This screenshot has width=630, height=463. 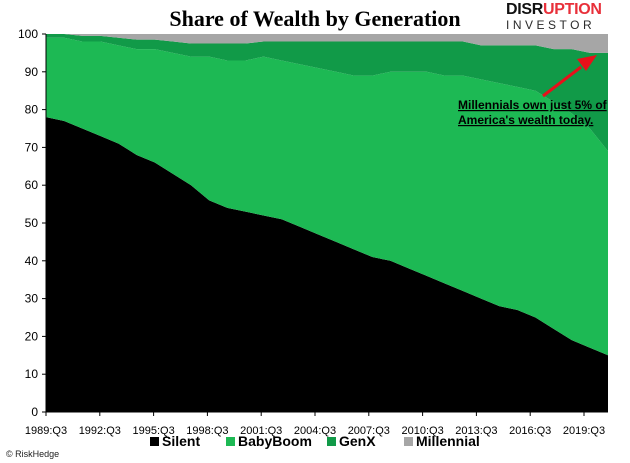 What do you see at coordinates (331, 441) in the screenshot?
I see `legend-swatch-genx` at bounding box center [331, 441].